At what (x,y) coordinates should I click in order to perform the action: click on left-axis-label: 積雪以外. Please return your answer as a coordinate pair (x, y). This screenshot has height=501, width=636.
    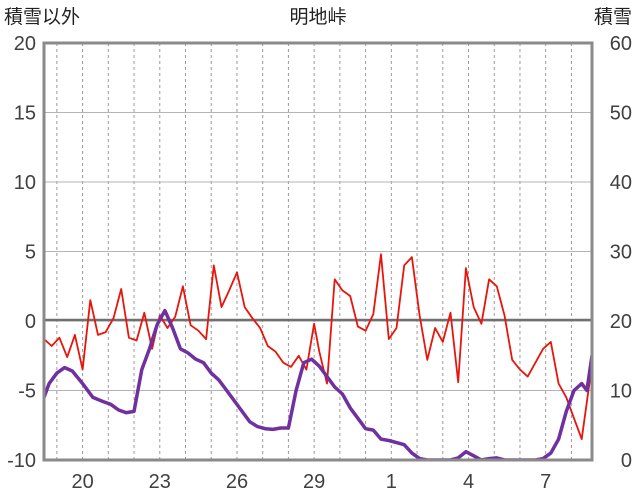
    Looking at the image, I should click on (42, 17).